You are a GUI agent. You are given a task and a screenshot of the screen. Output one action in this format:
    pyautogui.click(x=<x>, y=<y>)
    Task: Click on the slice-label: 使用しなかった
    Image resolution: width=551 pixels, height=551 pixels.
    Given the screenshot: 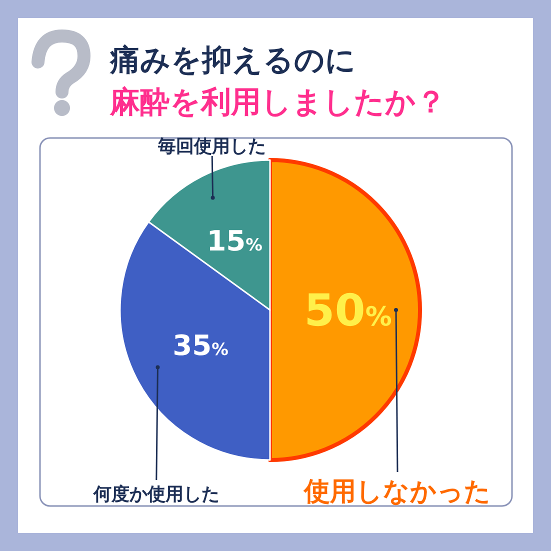 What is the action you would take?
    pyautogui.click(x=397, y=492)
    